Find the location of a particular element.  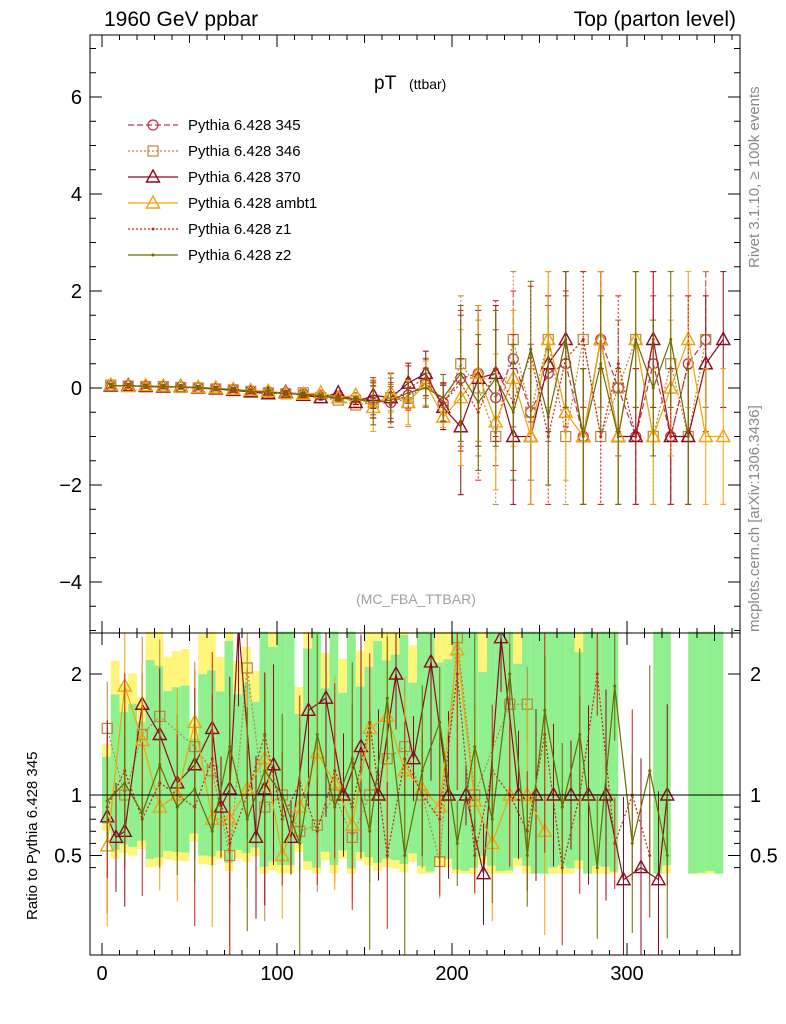

ratio-ylabel: Ratio to Pythia 6.428 345 is located at coordinates (32, 835).